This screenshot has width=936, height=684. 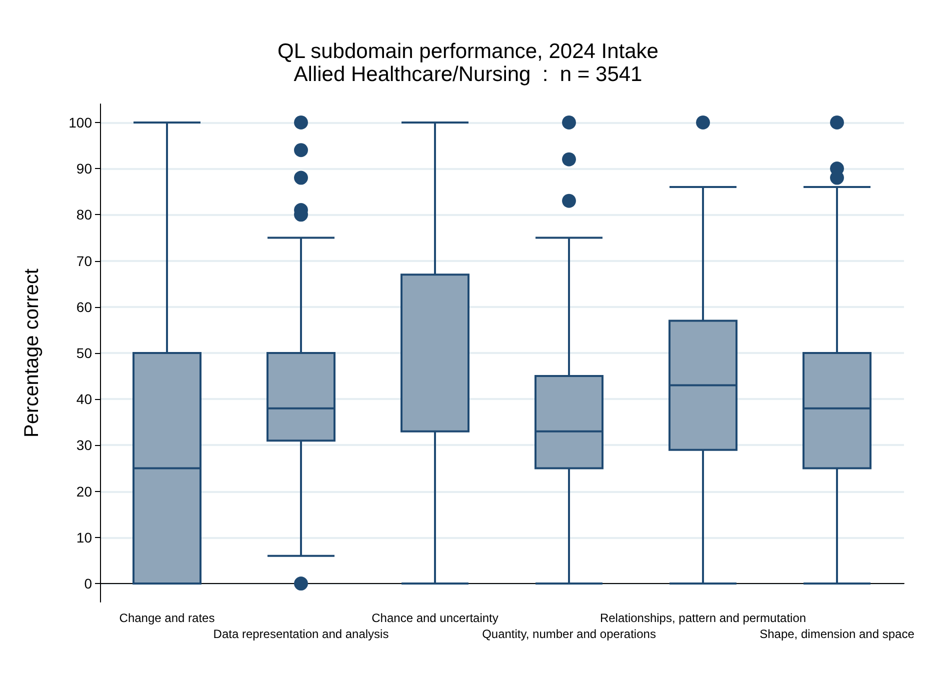 What do you see at coordinates (84, 491) in the screenshot?
I see `y-tick-label: 20` at bounding box center [84, 491].